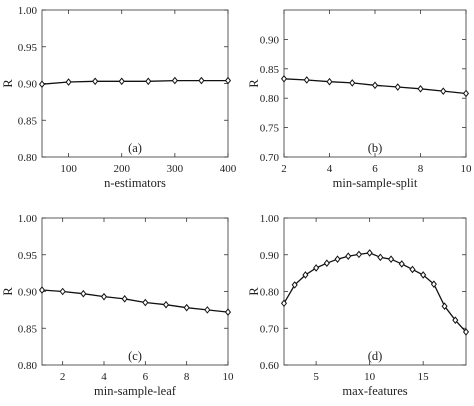 This screenshot has width=474, height=406. Describe the element at coordinates (175, 169) in the screenshot. I see `x-tick-label: 300` at that location.